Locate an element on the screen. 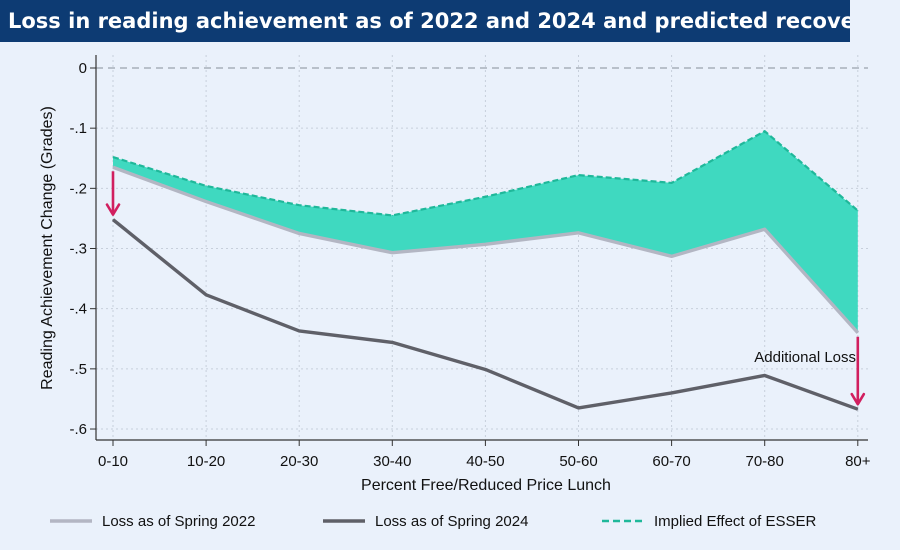 The image size is (900, 550). x-tick-label: 30-40 is located at coordinates (392, 461).